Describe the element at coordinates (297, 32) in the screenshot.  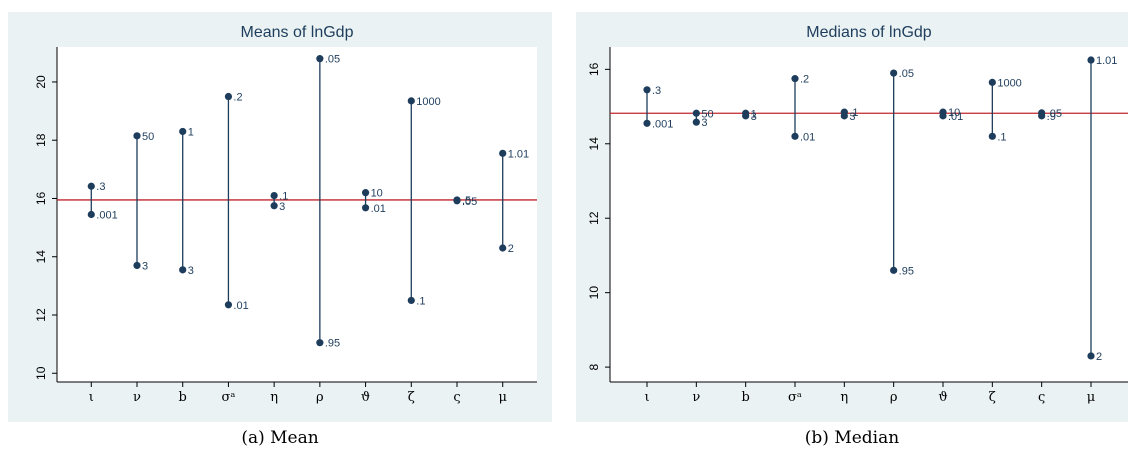
I see `chart-title: Means of lnGdp` at that location.